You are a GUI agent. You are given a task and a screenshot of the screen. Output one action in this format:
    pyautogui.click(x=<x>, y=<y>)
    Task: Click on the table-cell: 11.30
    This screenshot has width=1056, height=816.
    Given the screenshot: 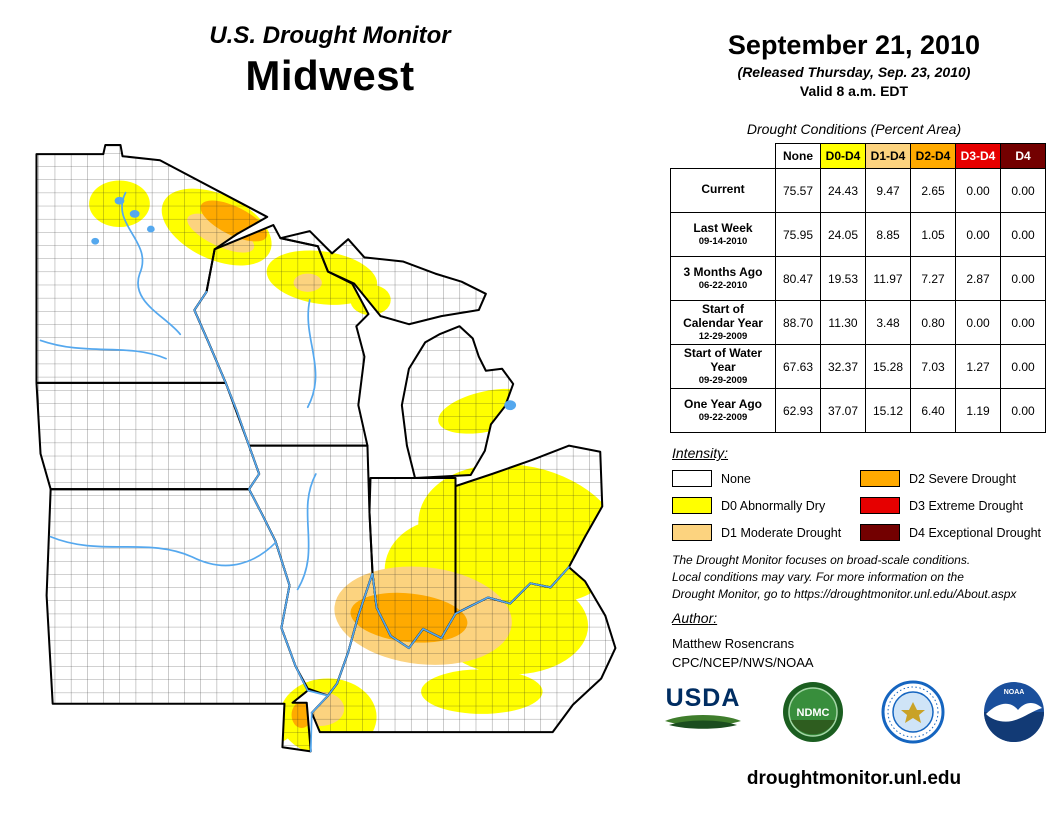 What is the action you would take?
    pyautogui.click(x=843, y=322)
    